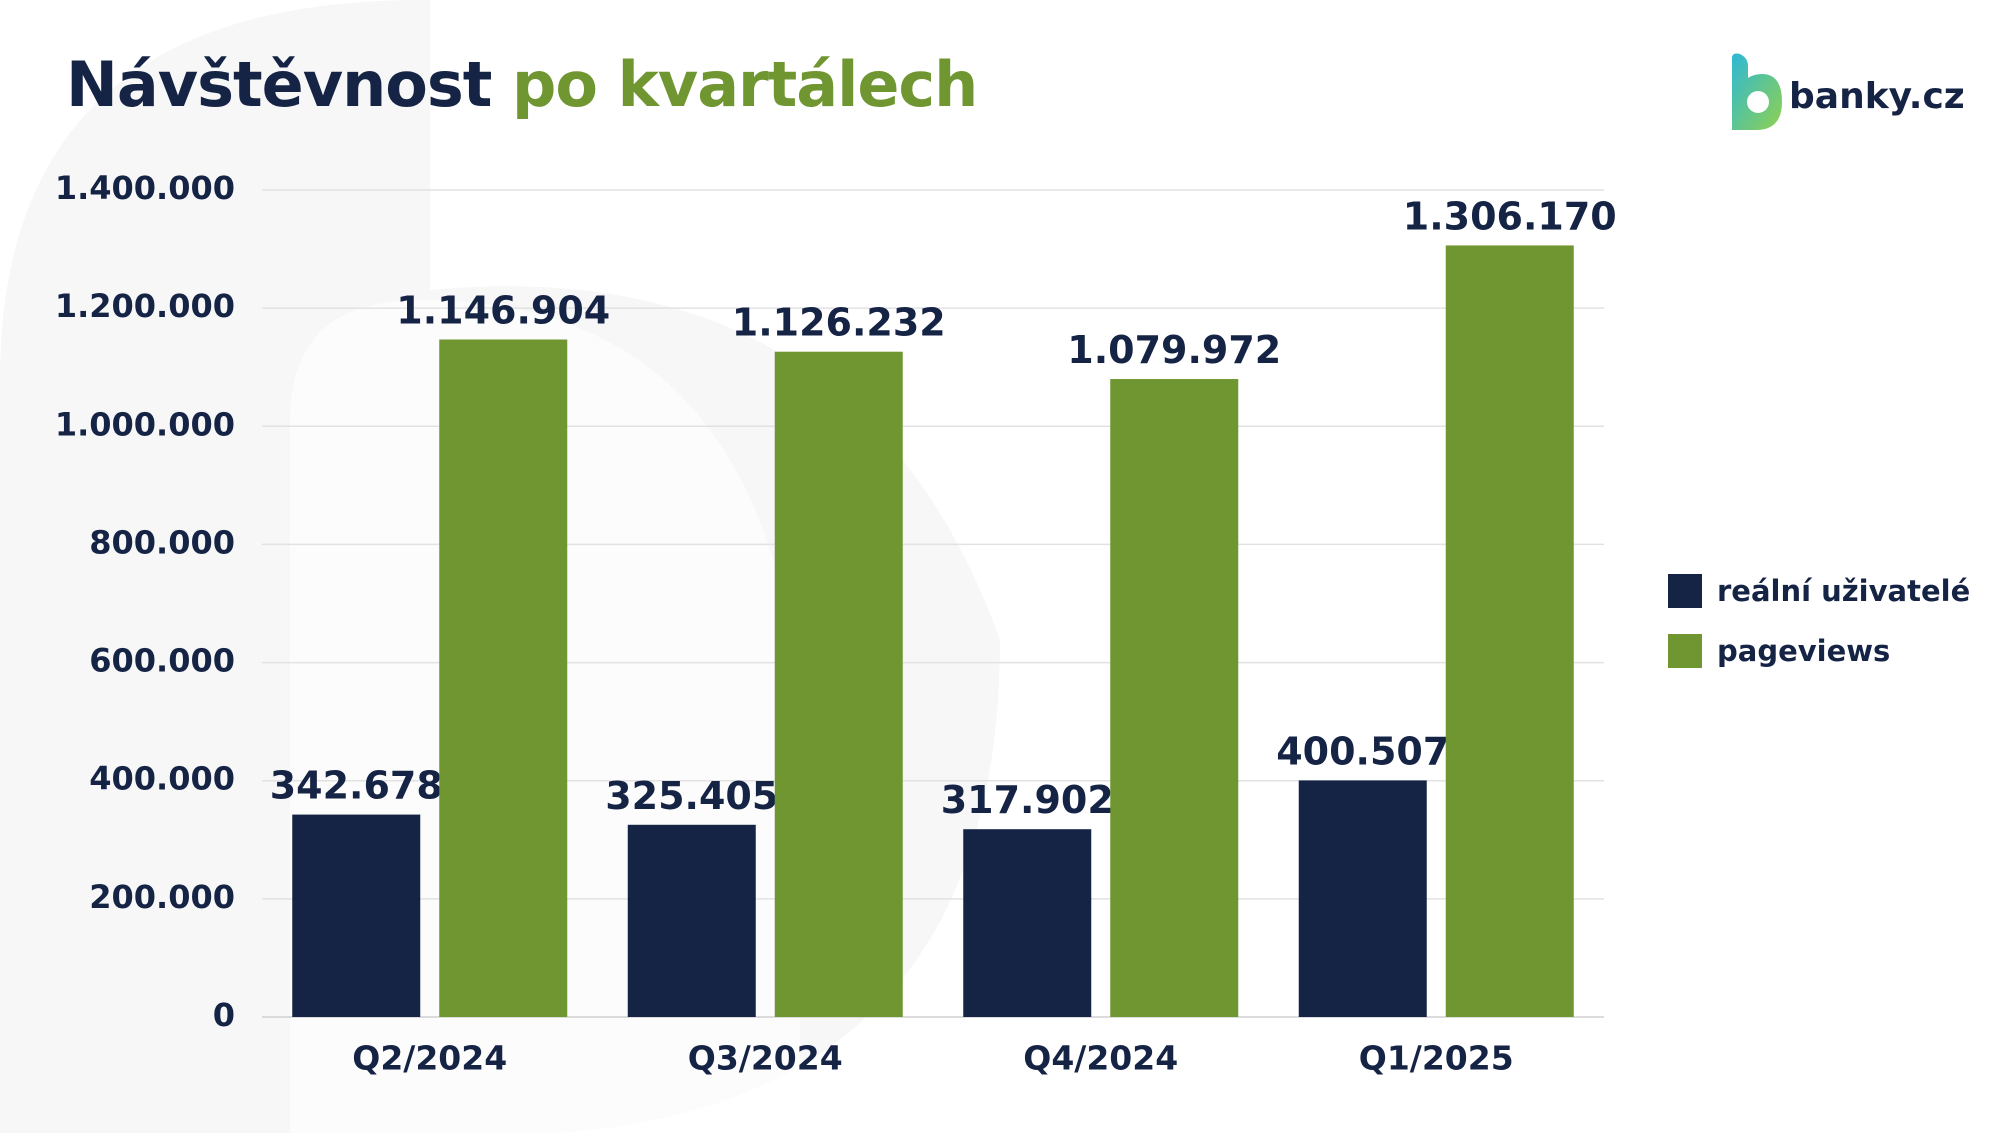 The image size is (2000, 1133). Describe the element at coordinates (1510, 216) in the screenshot. I see `data-label: 1.306.170` at that location.